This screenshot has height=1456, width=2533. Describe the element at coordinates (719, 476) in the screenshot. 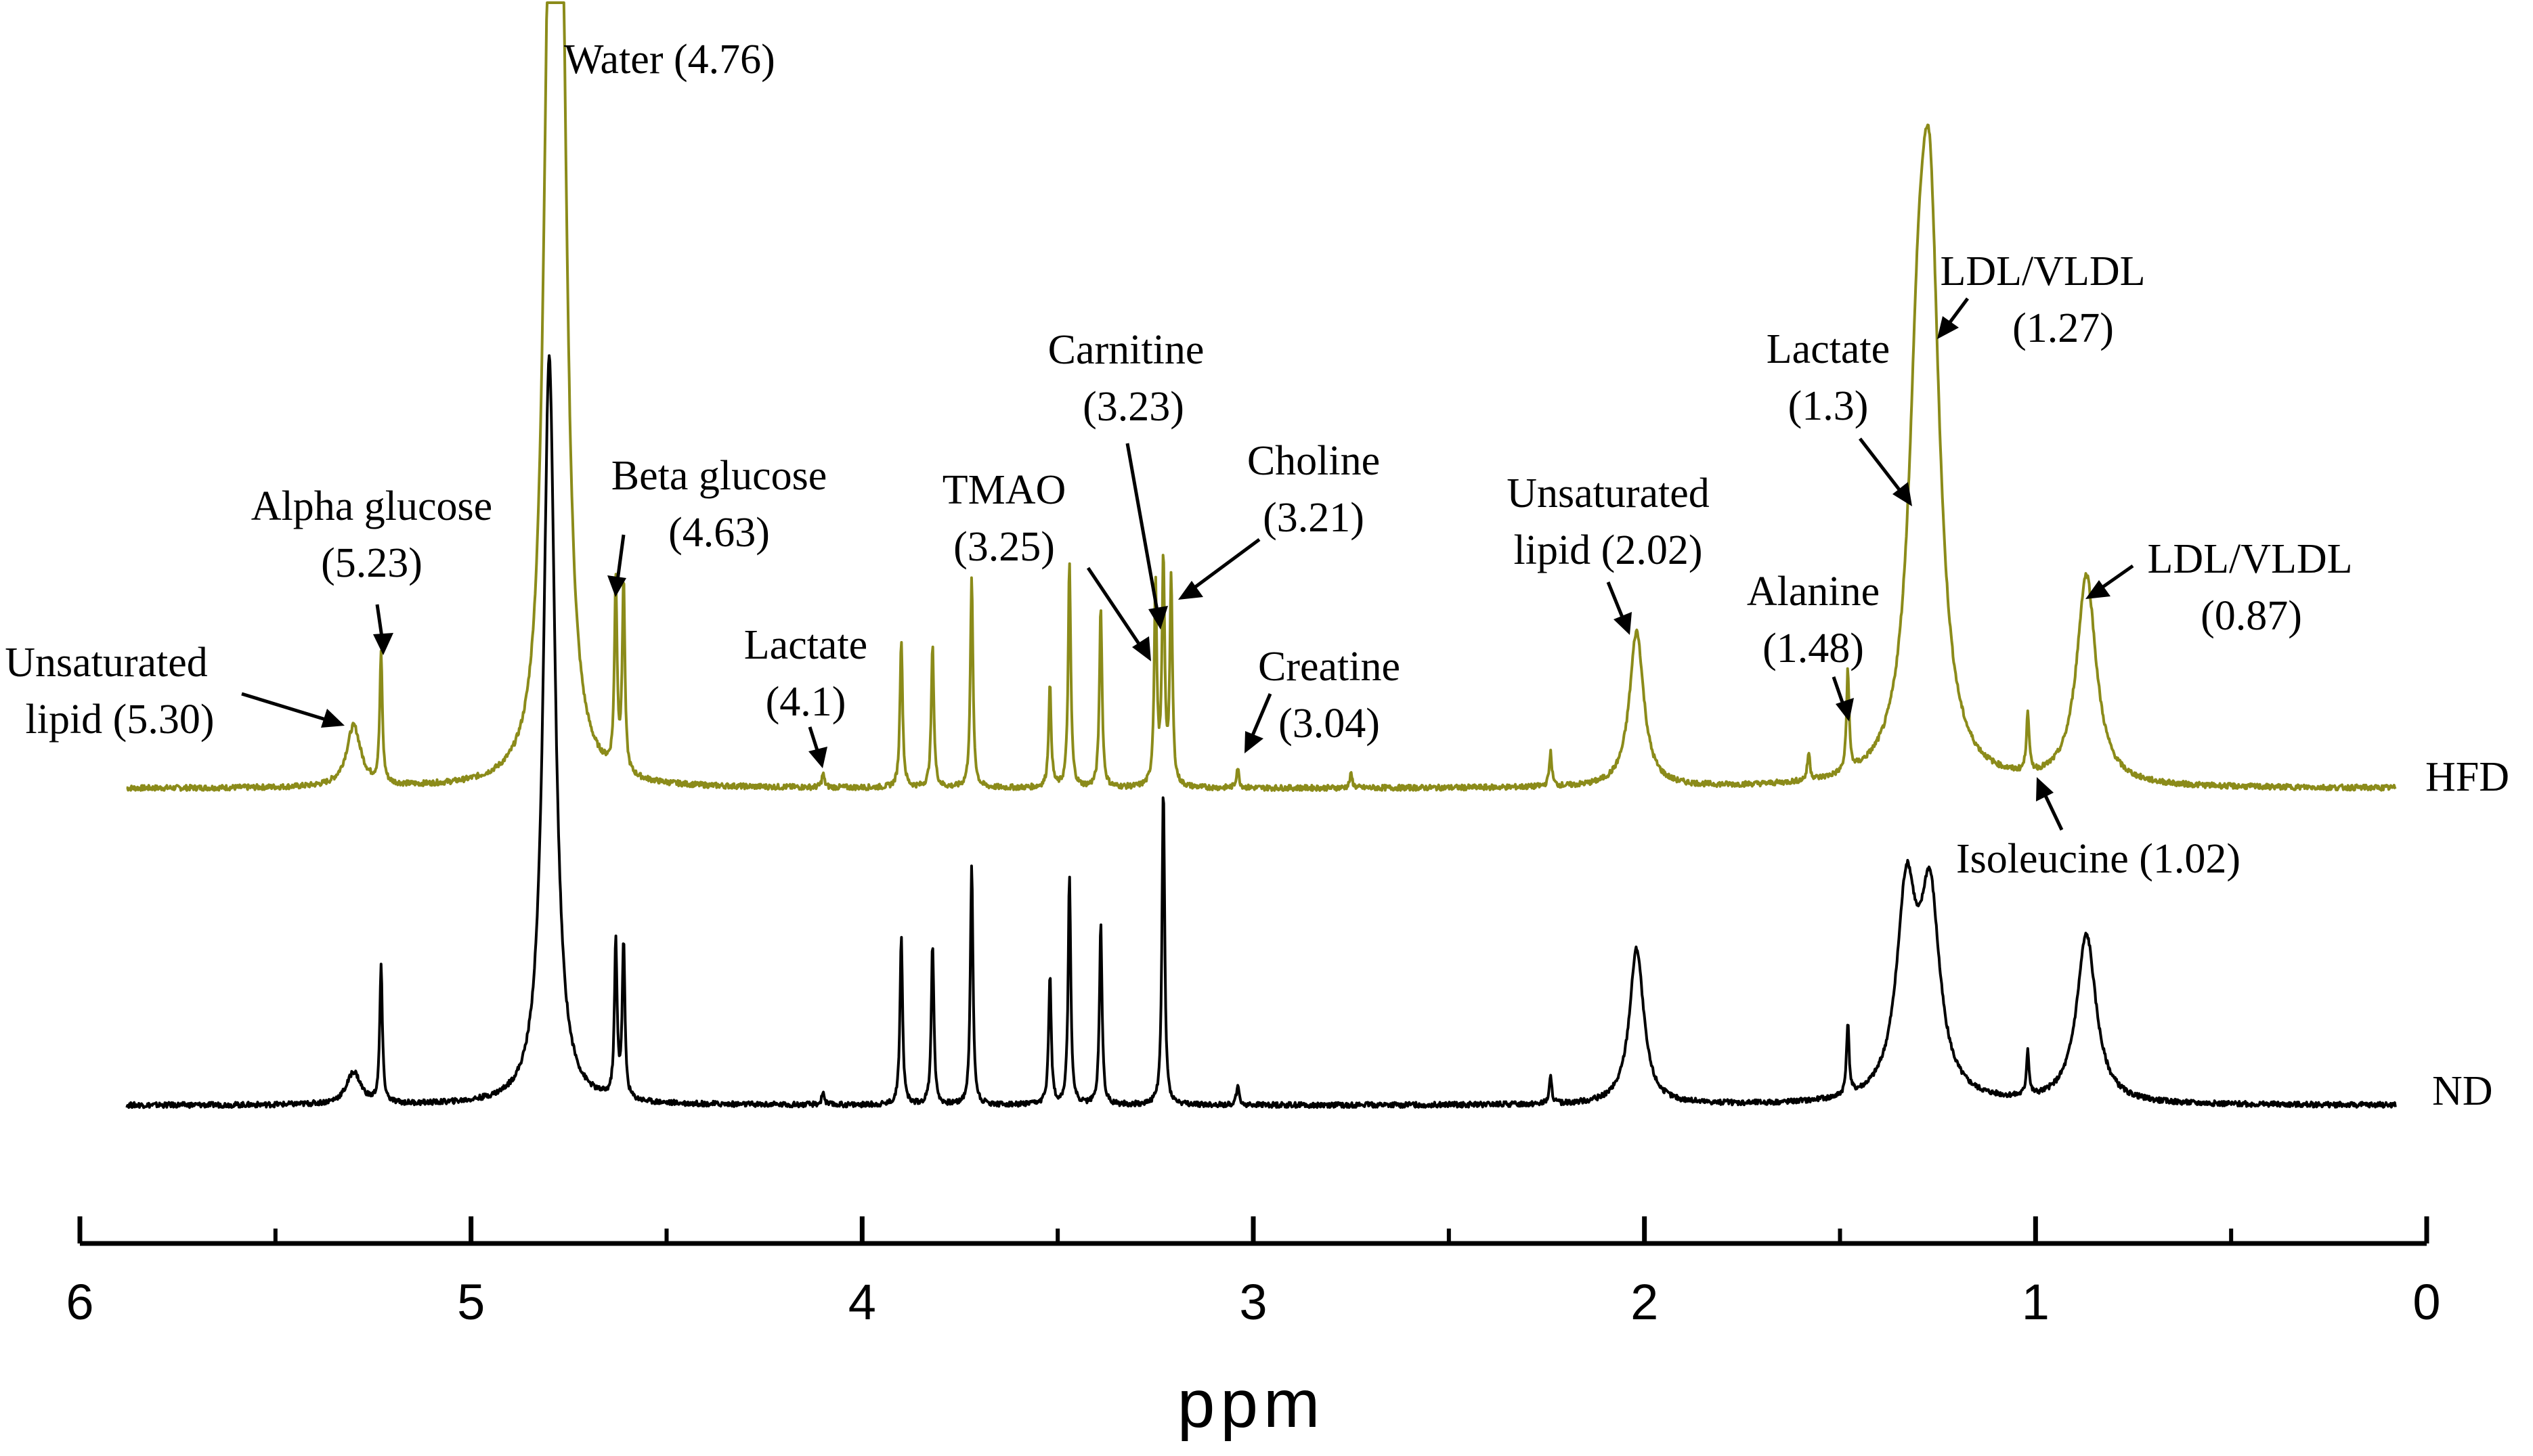

I see `annotation-beta-glucose: Beta glucose` at that location.